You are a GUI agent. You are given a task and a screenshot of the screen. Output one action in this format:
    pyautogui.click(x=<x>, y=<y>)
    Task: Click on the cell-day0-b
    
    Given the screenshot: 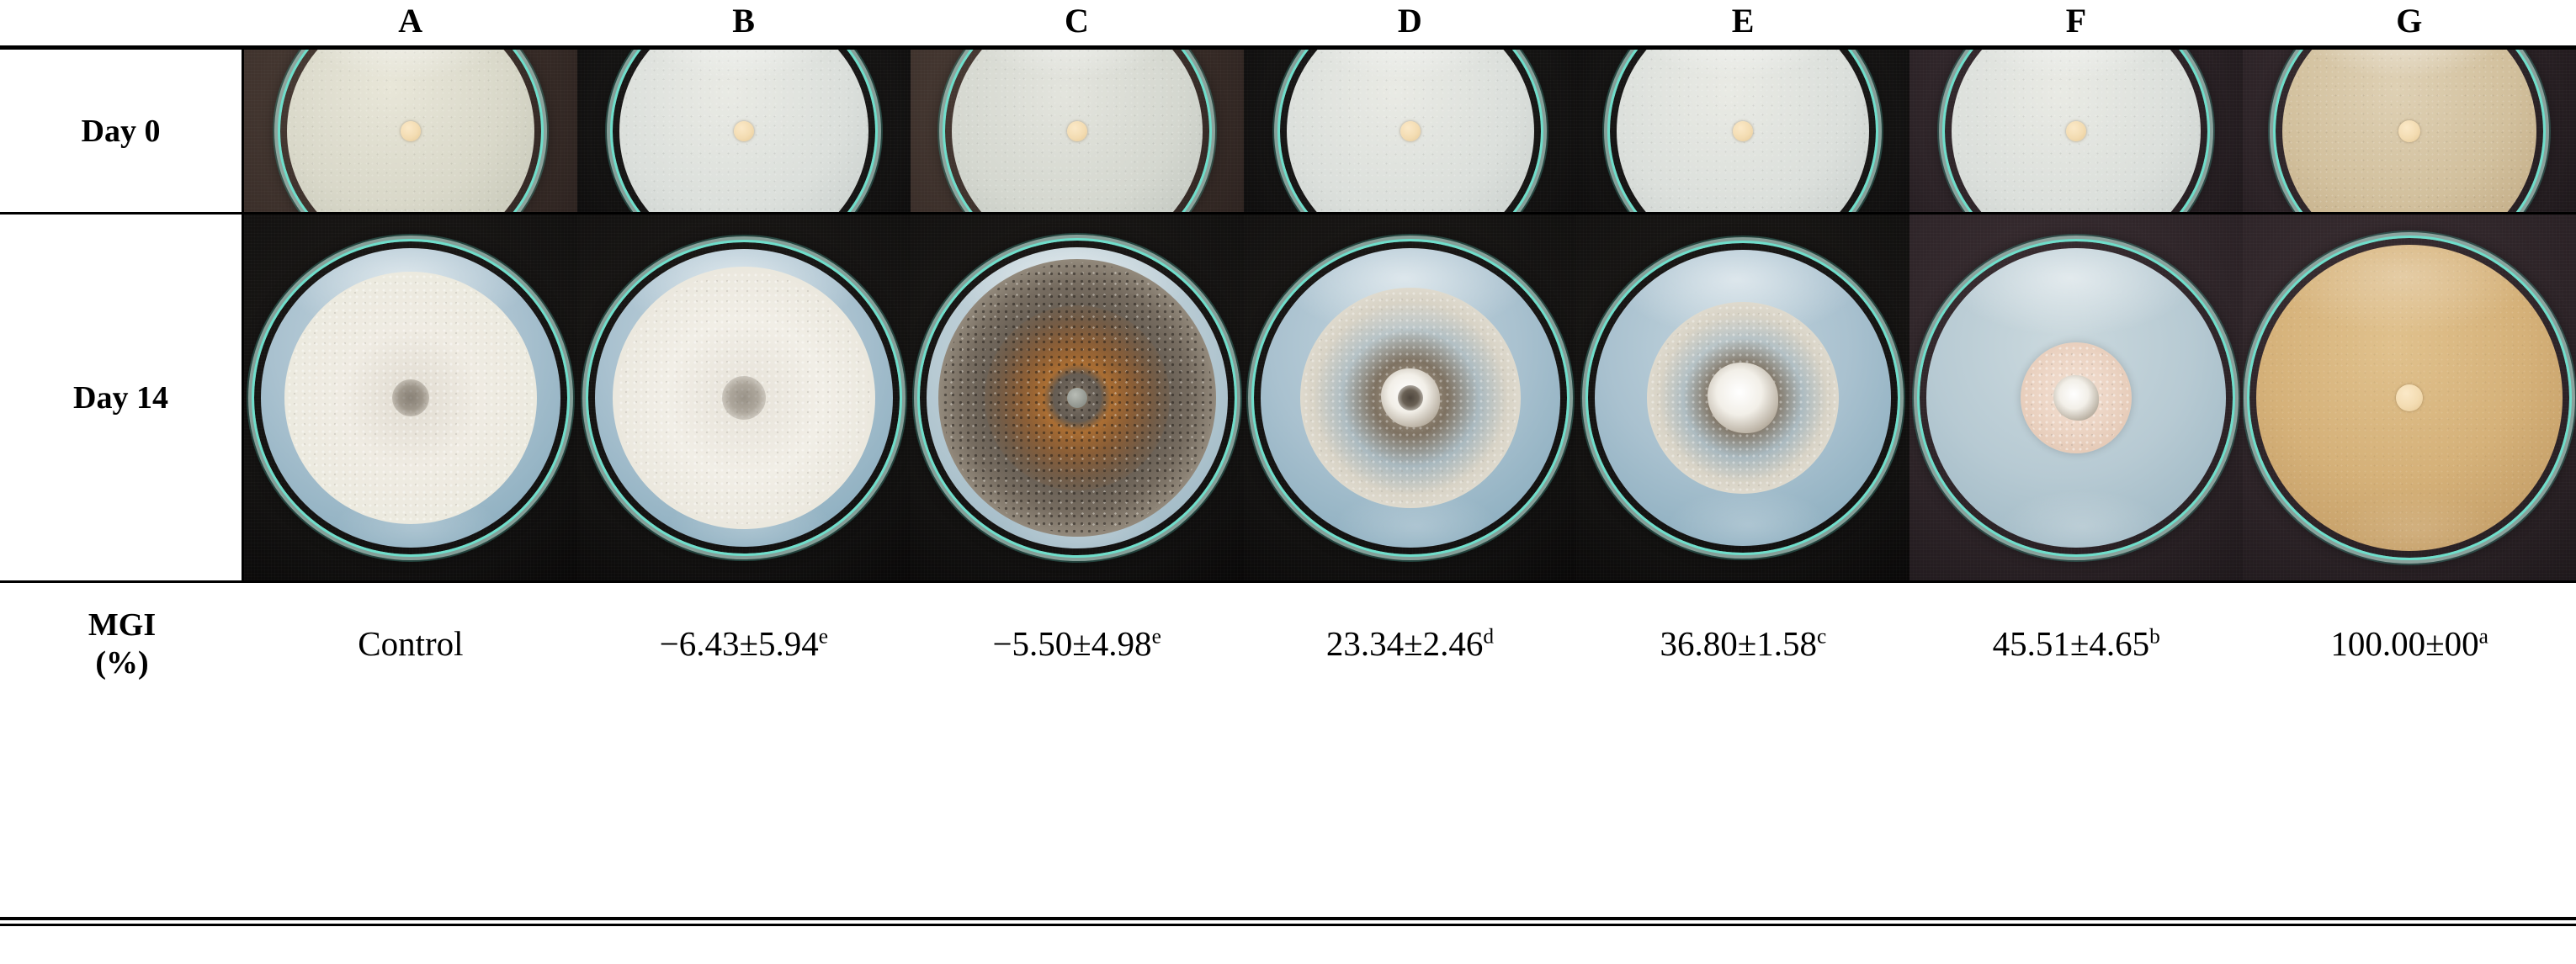 What is the action you would take?
    pyautogui.click(x=743, y=132)
    